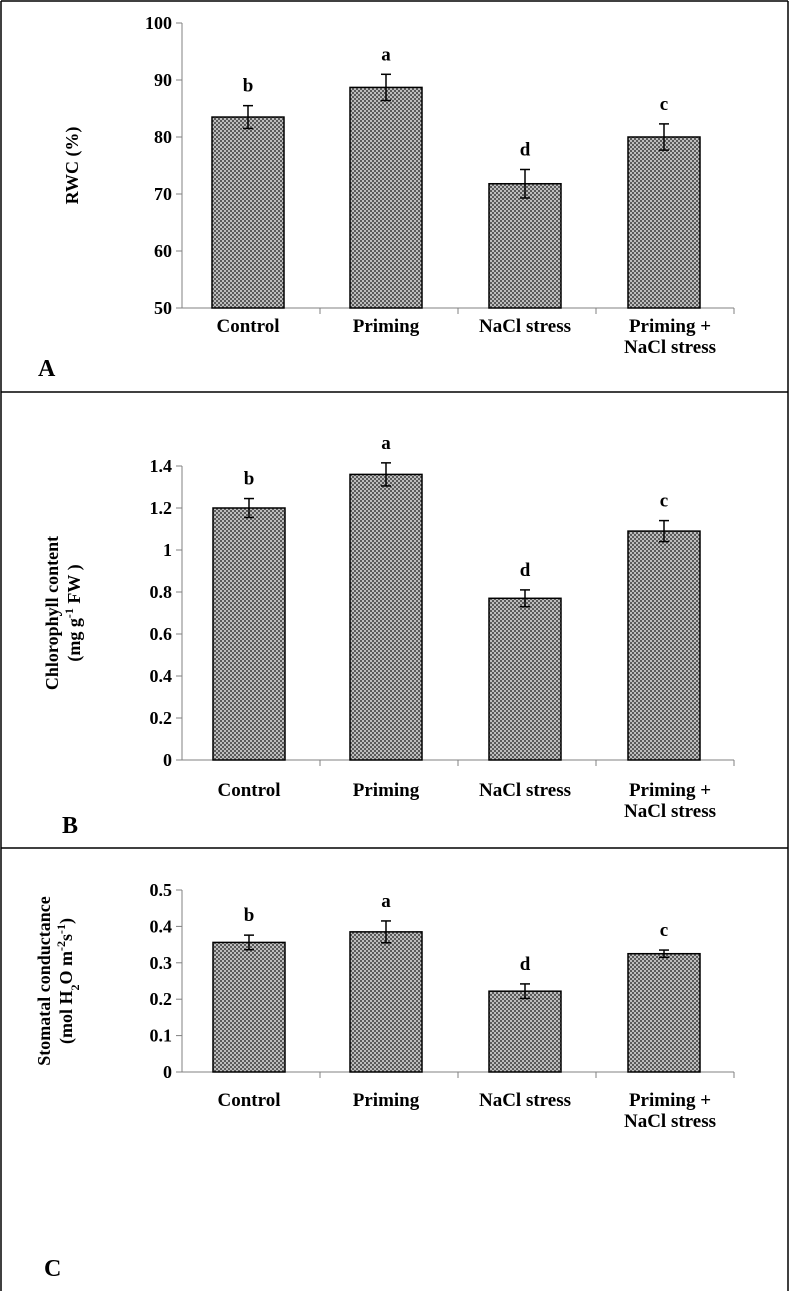 The height and width of the screenshot is (1291, 789). What do you see at coordinates (158, 23) in the screenshot?
I see `y-tick-label: 100` at bounding box center [158, 23].